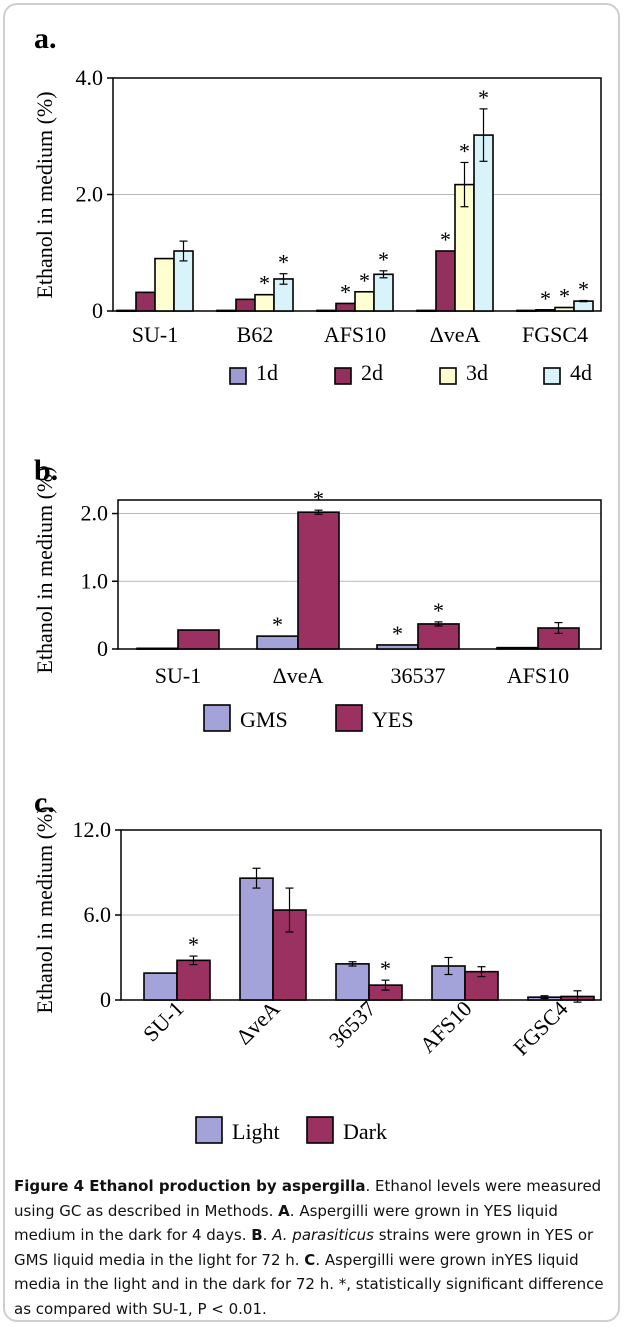 The width and height of the screenshot is (625, 1327). I want to click on category-label: B62, so click(255, 334).